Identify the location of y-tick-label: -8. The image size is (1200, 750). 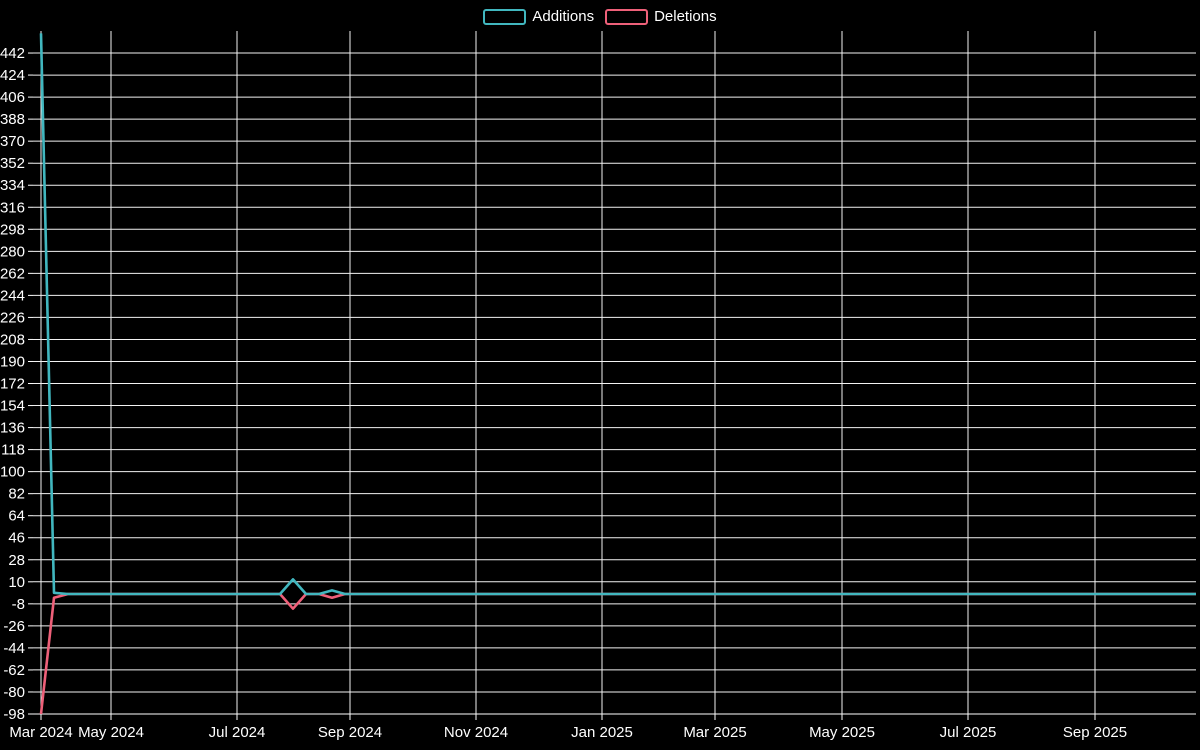
(18, 604).